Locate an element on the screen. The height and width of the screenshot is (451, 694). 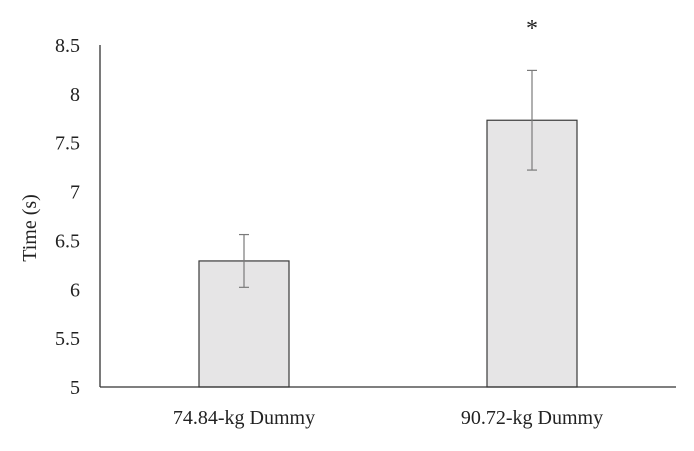
significance-marker: * is located at coordinates (532, 29).